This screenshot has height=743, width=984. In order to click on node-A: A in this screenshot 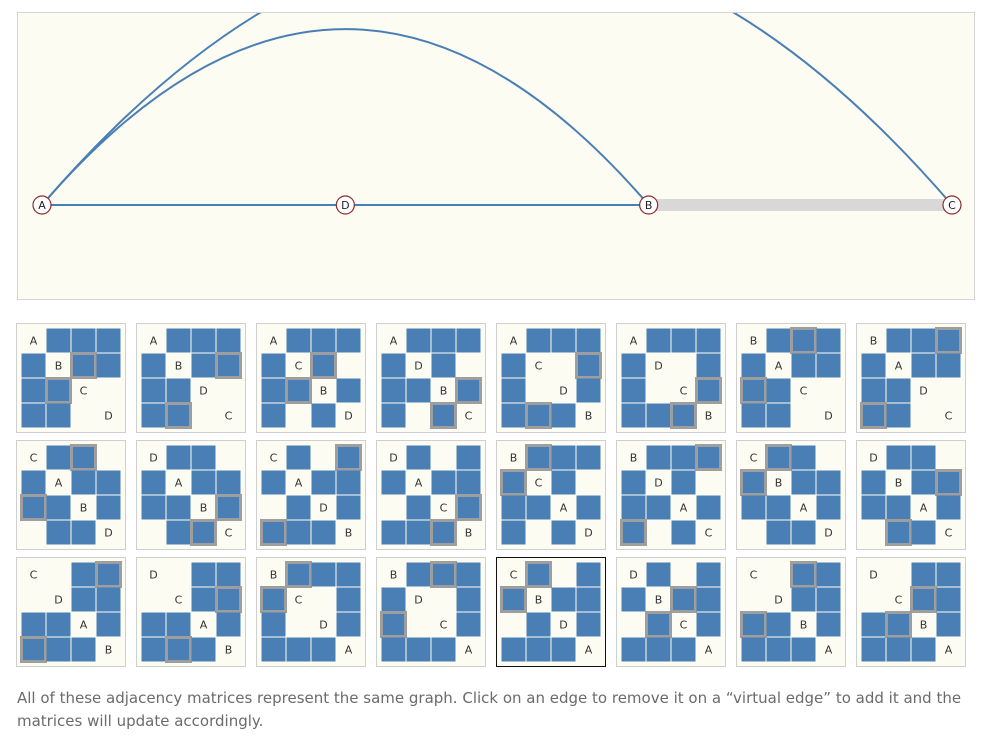, I will do `click(42, 205)`.